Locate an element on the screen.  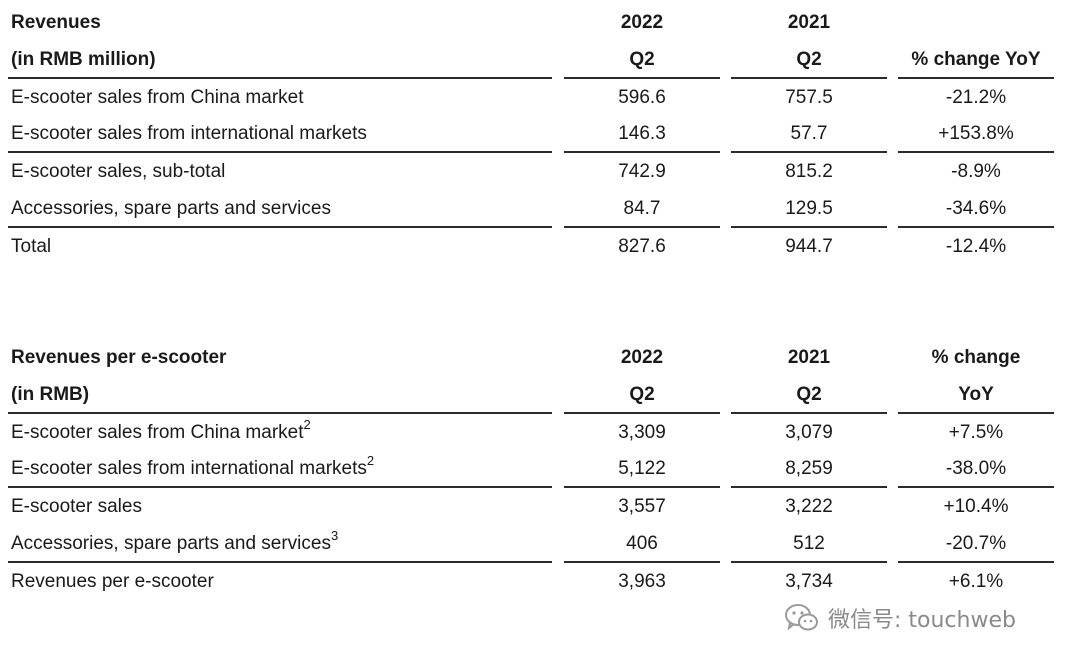
value-2021: 757.5 is located at coordinates (809, 97).